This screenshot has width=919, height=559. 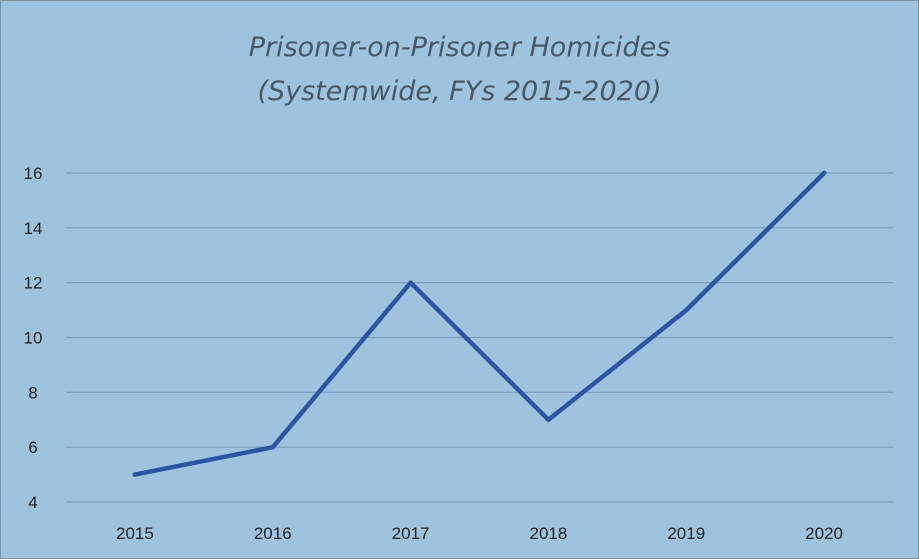 What do you see at coordinates (549, 533) in the screenshot?
I see `x-tick-label: 2018` at bounding box center [549, 533].